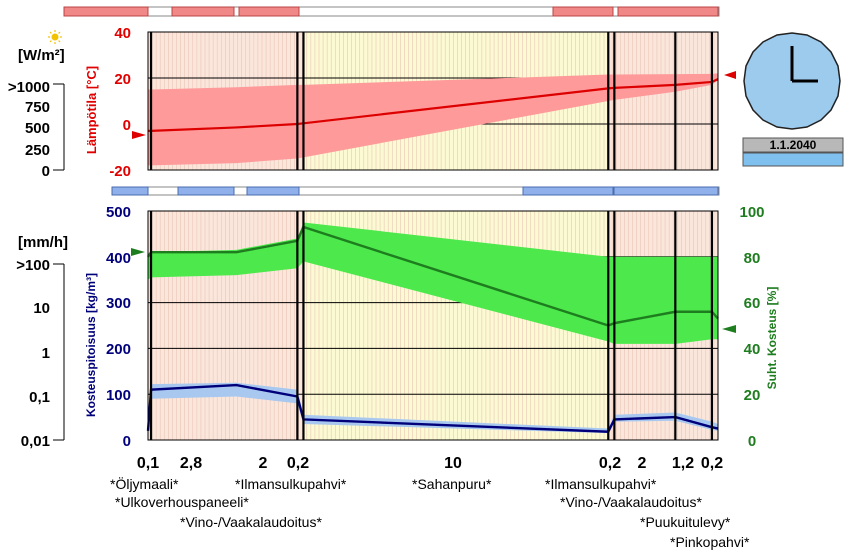 This screenshot has width=846, height=557. I want to click on temperature-tick: 40, so click(122, 33).